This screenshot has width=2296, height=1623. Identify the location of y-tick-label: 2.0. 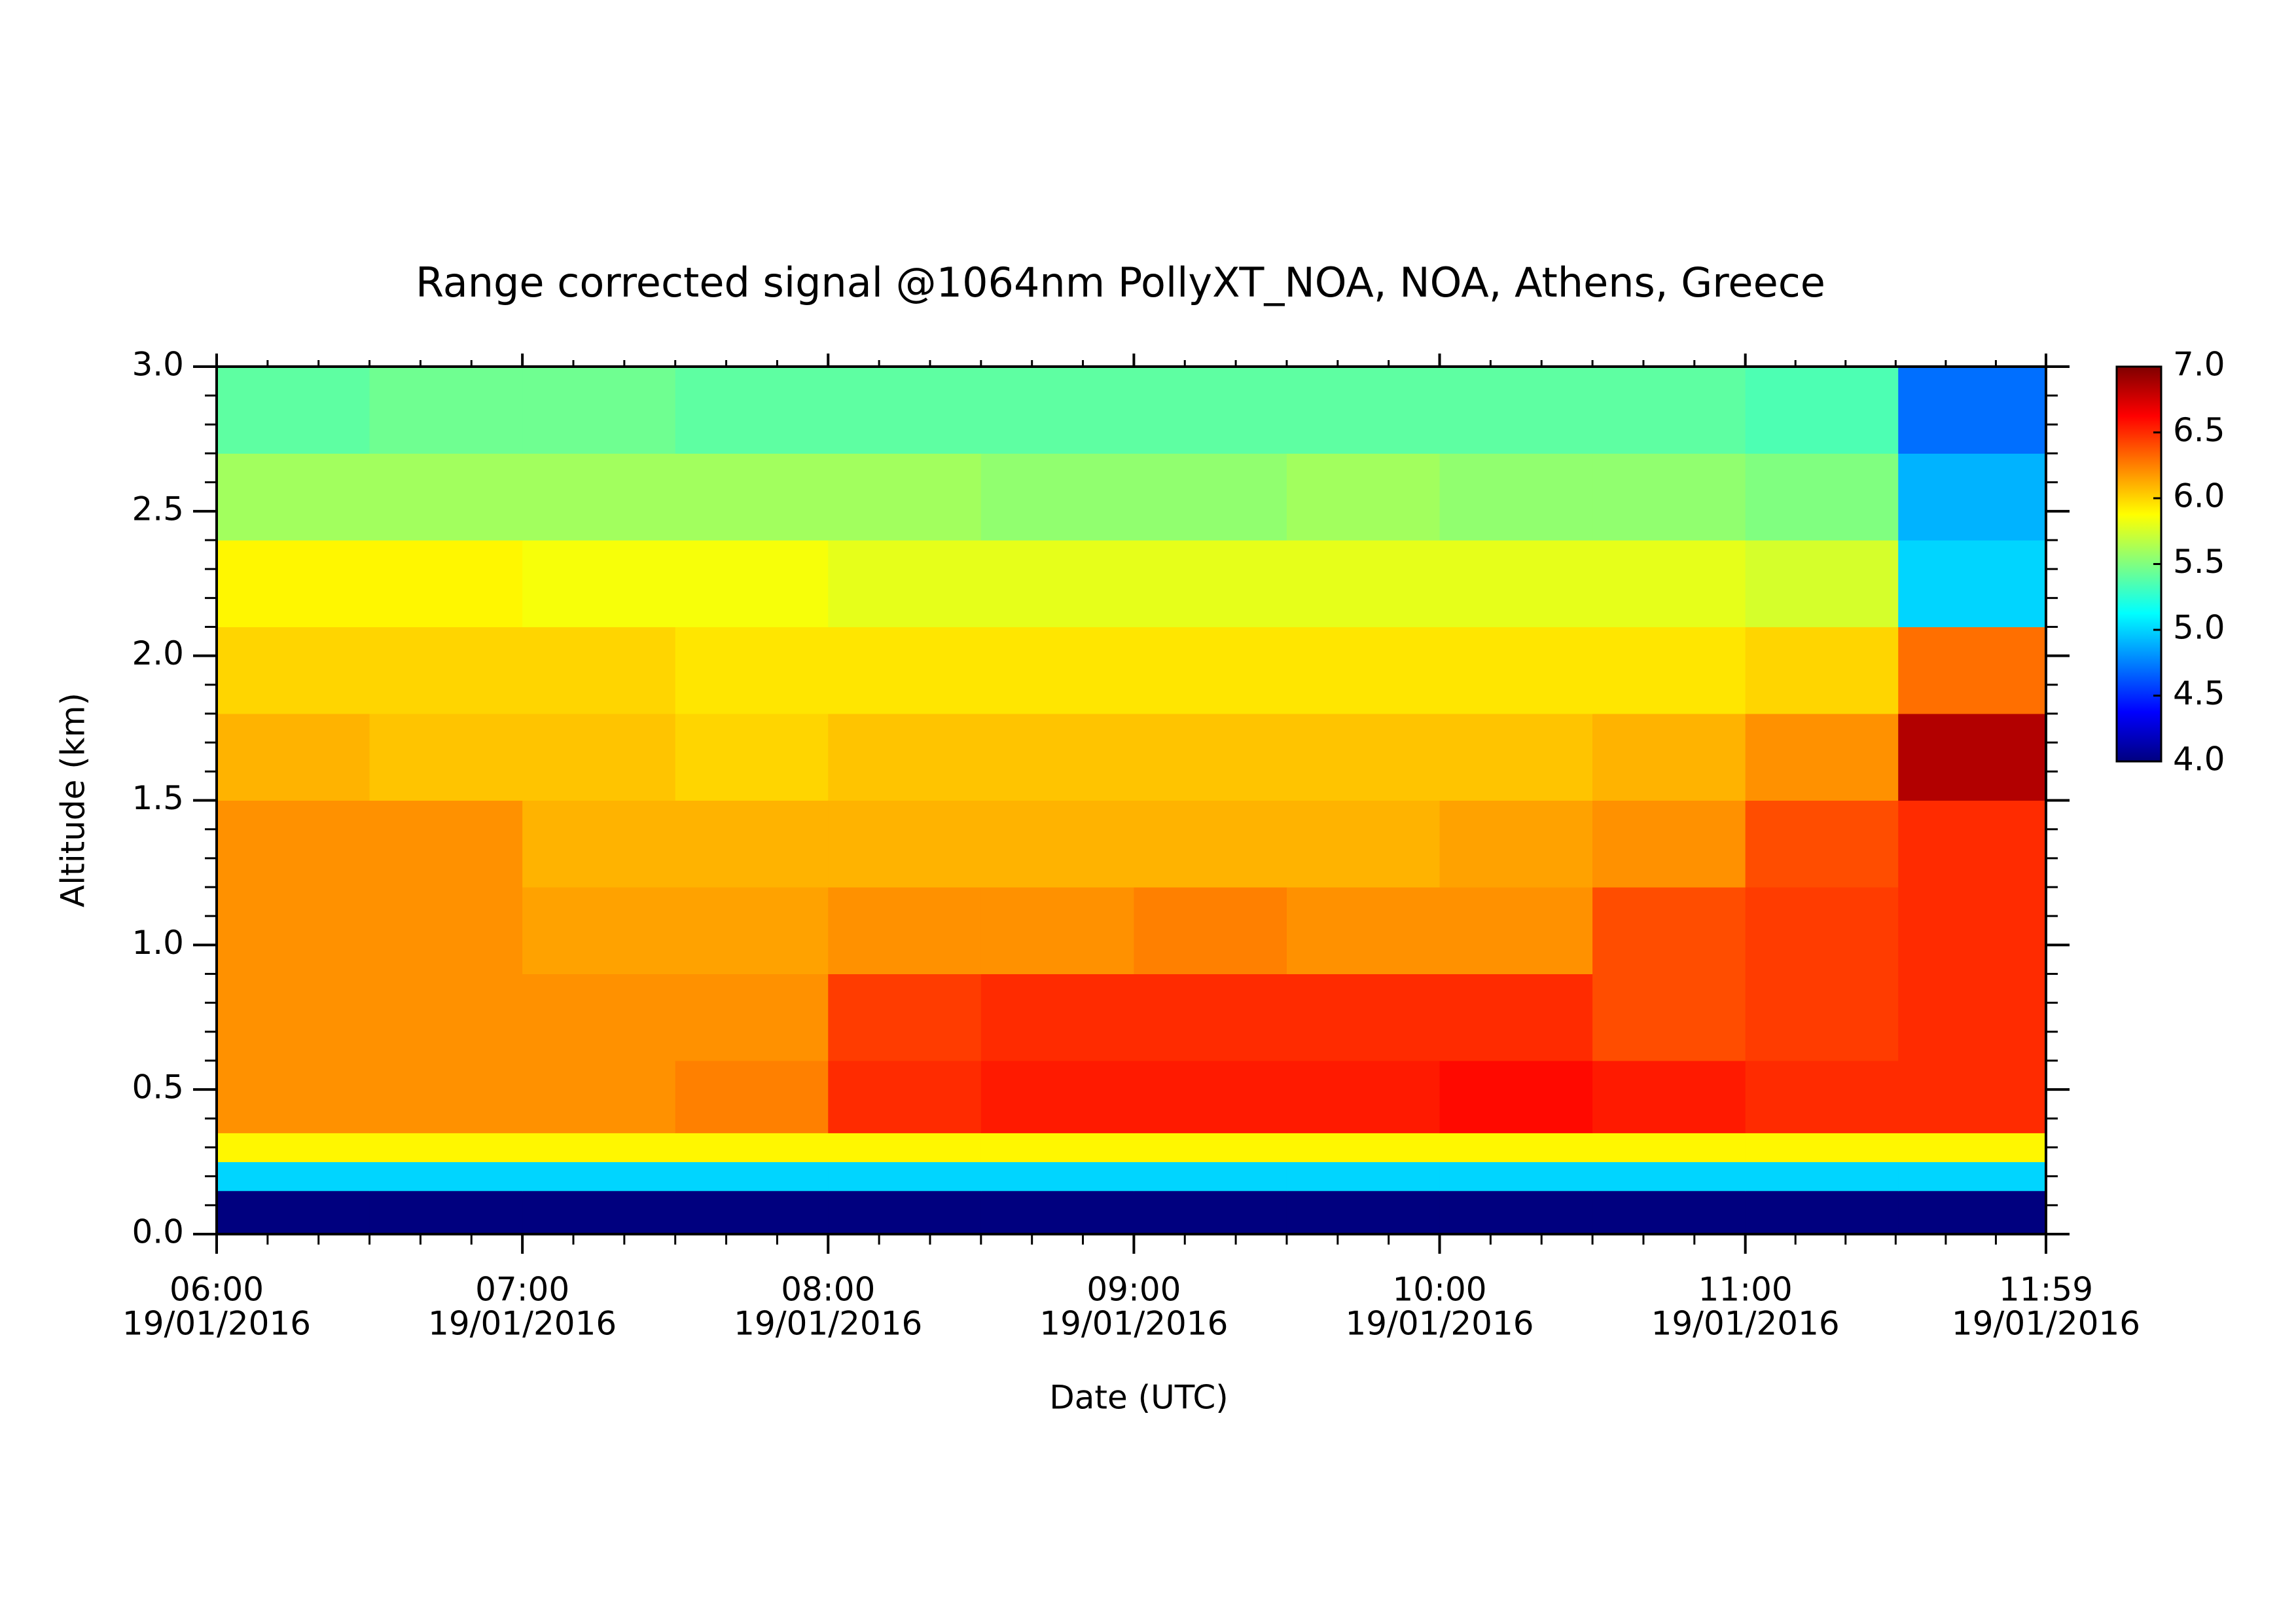
(158, 653).